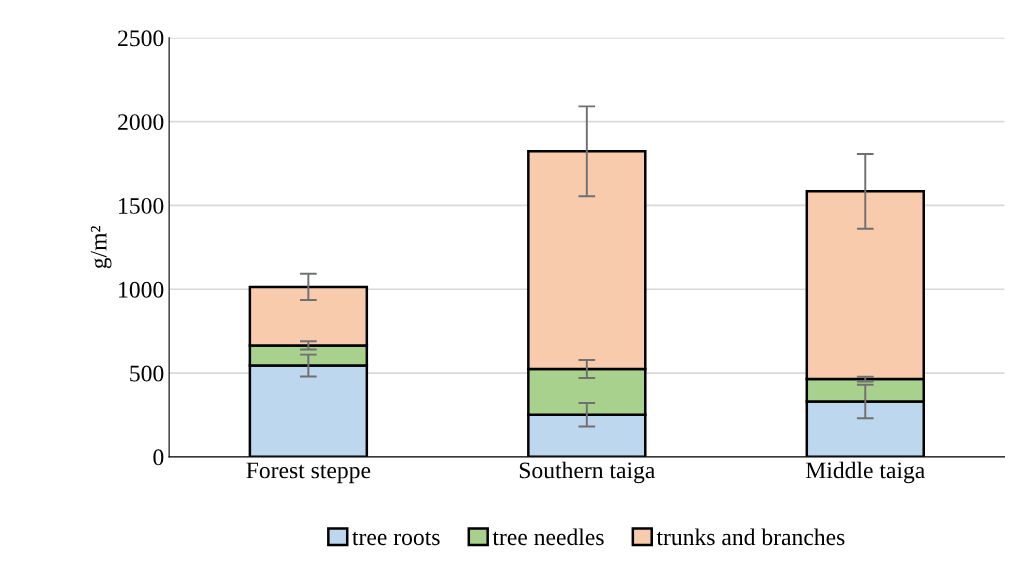 Image resolution: width=1025 pixels, height=582 pixels. What do you see at coordinates (750, 537) in the screenshot?
I see `legend-label: trunks and branches` at bounding box center [750, 537].